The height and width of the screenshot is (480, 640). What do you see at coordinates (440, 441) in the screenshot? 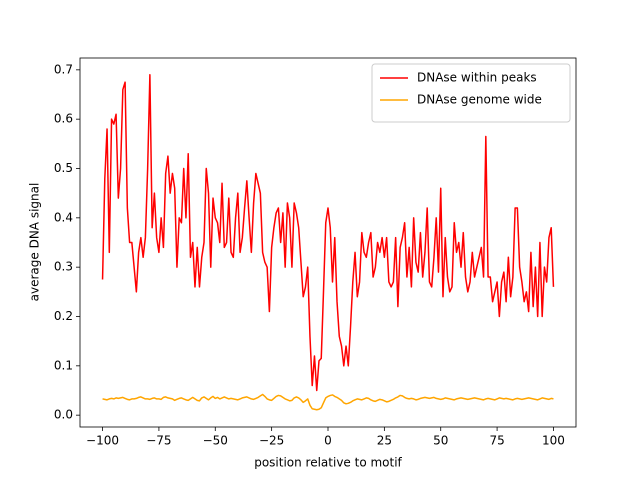
I see `x-tick-label: 50` at bounding box center [440, 441].